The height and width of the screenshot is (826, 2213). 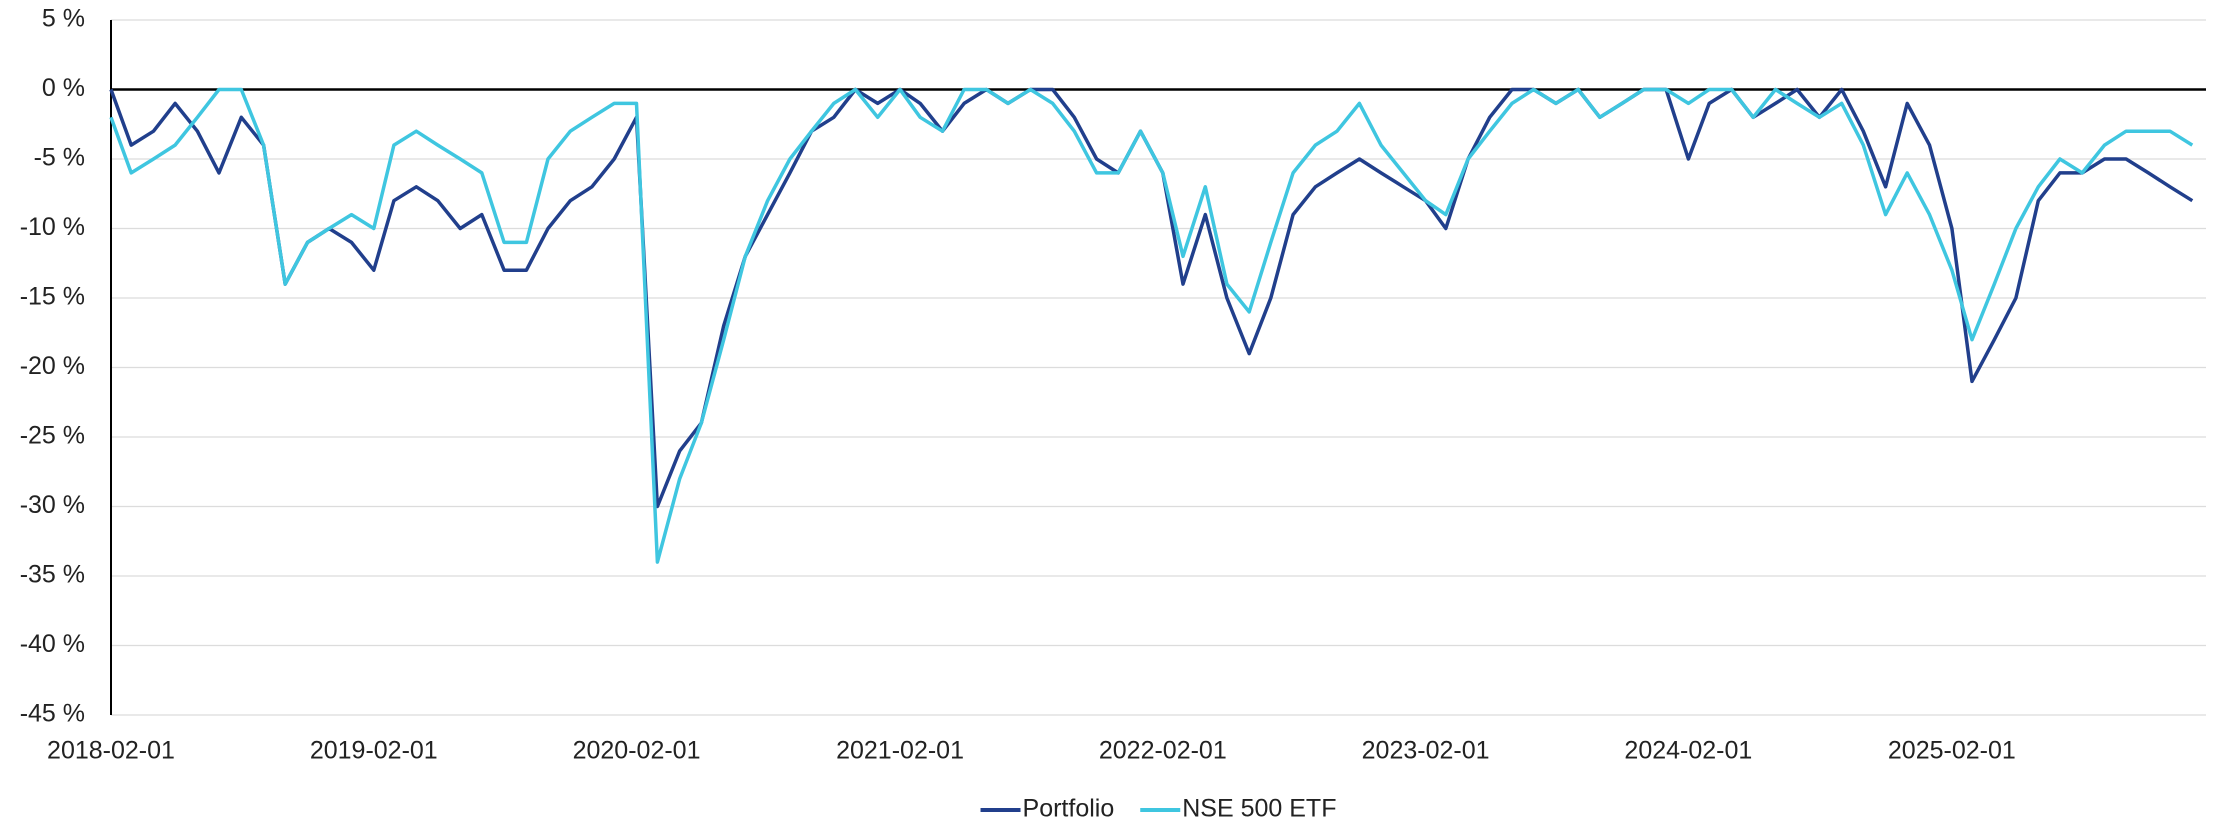 What do you see at coordinates (1163, 751) in the screenshot?
I see `x-tick-label: 2022-02-01` at bounding box center [1163, 751].